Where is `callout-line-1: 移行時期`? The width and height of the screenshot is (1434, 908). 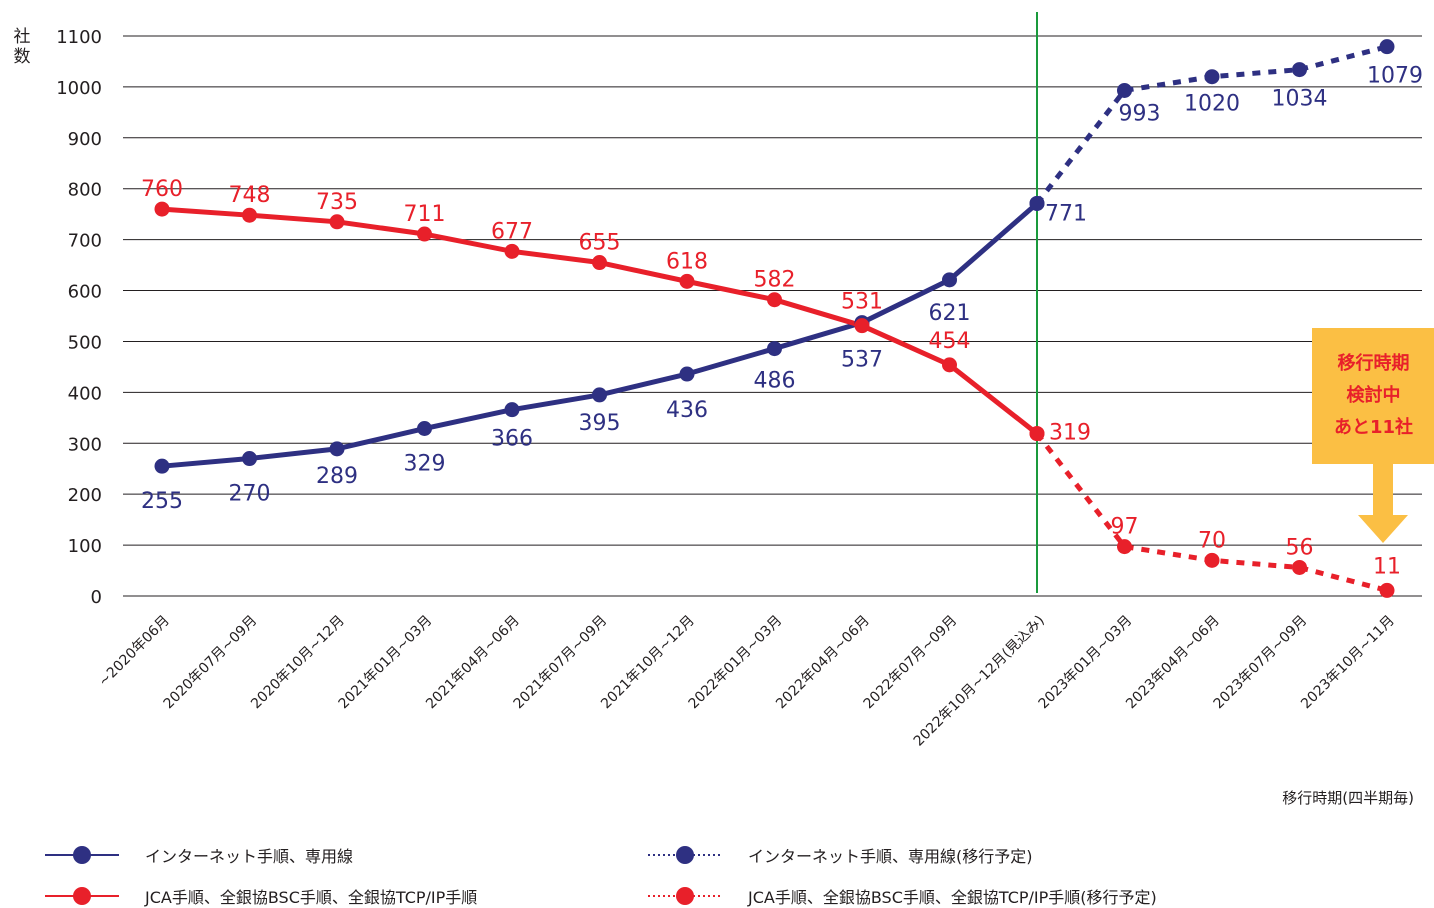
callout-line-1: 移行時期 is located at coordinates (1373, 363).